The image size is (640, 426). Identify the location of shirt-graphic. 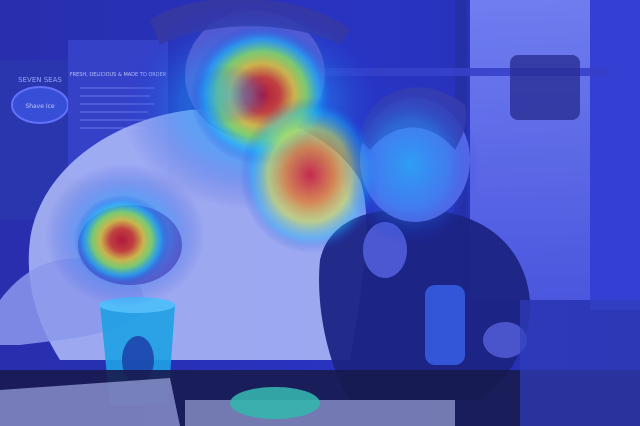
(445, 325).